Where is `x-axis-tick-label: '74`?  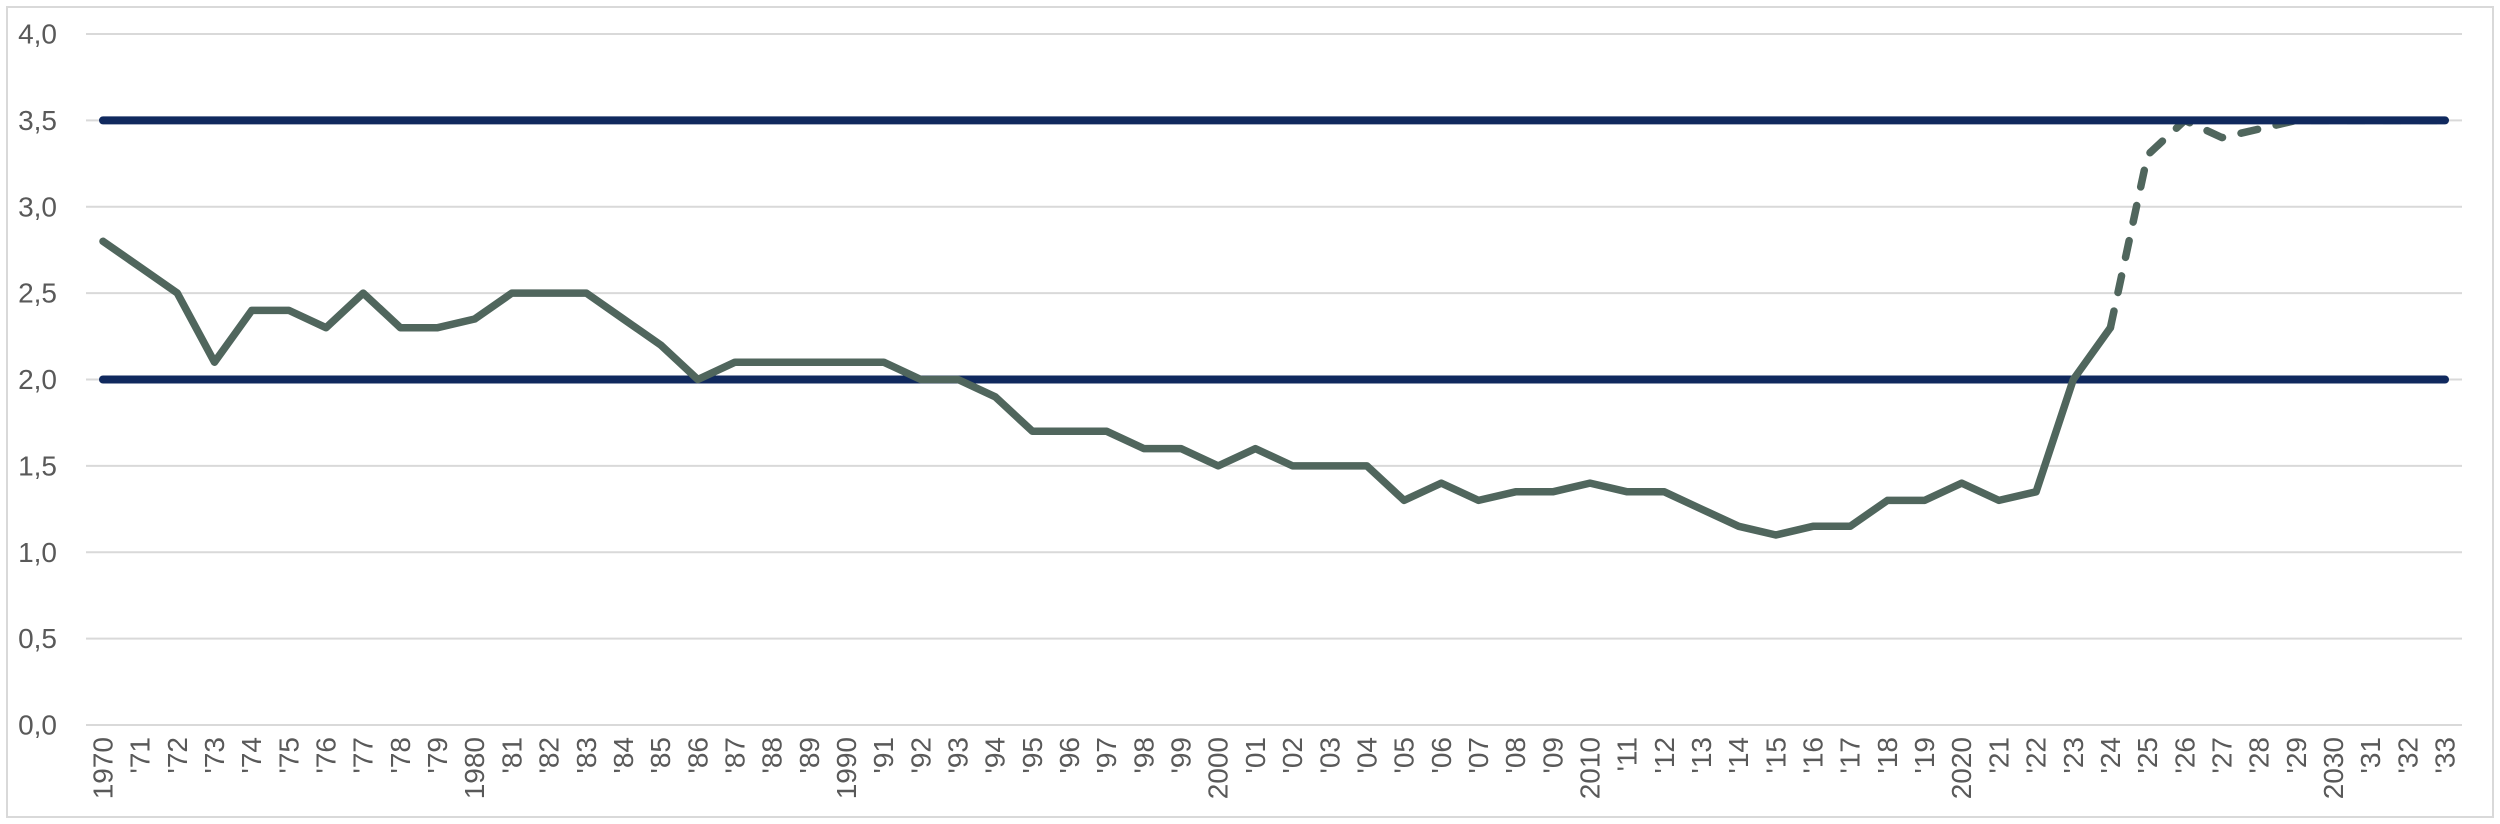
x-axis-tick-label: '74 is located at coordinates (251, 755).